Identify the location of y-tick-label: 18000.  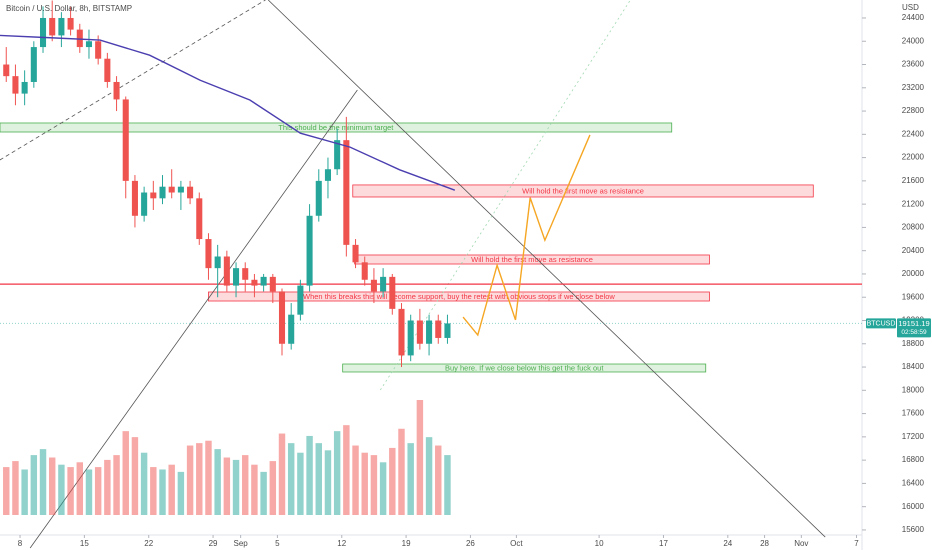
(913, 389).